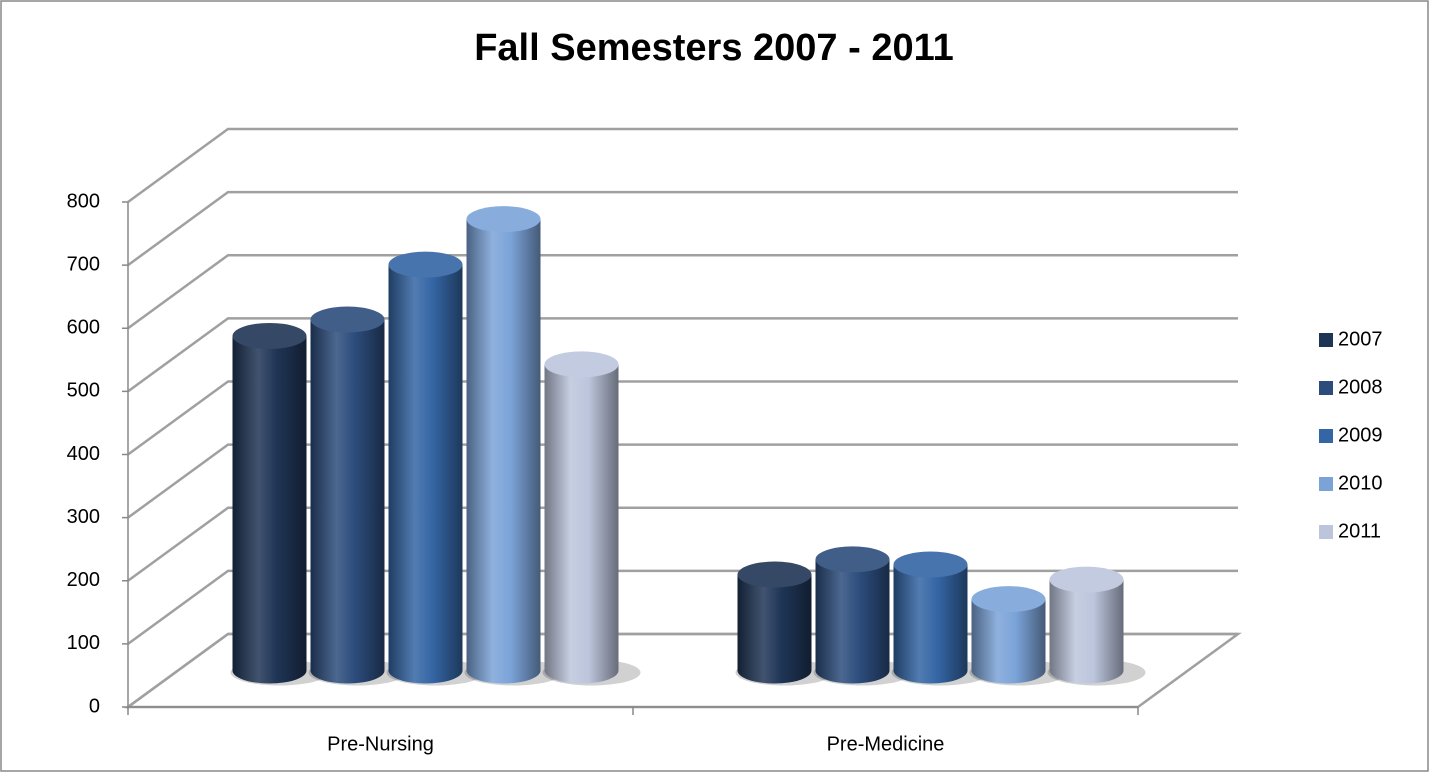  Describe the element at coordinates (1359, 531) in the screenshot. I see `legend-label: 2011` at that location.